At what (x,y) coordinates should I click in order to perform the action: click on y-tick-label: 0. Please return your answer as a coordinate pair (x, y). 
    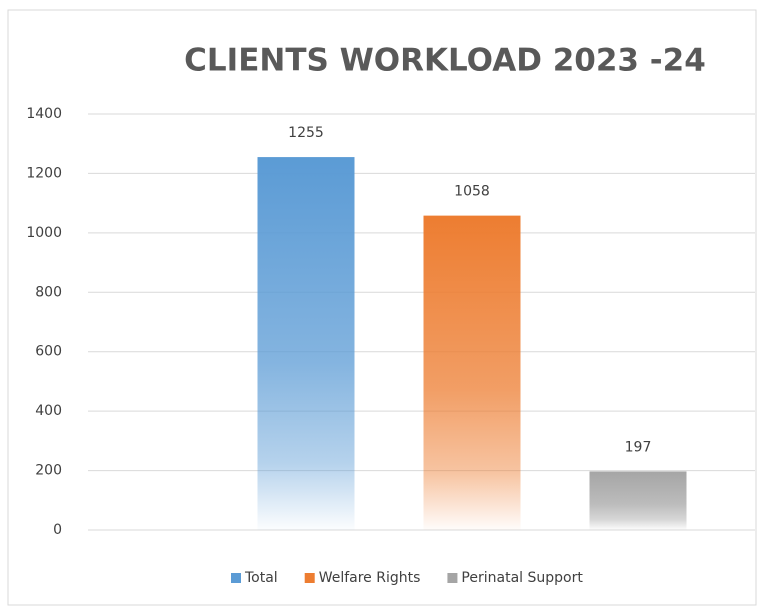
    Looking at the image, I should click on (57, 530).